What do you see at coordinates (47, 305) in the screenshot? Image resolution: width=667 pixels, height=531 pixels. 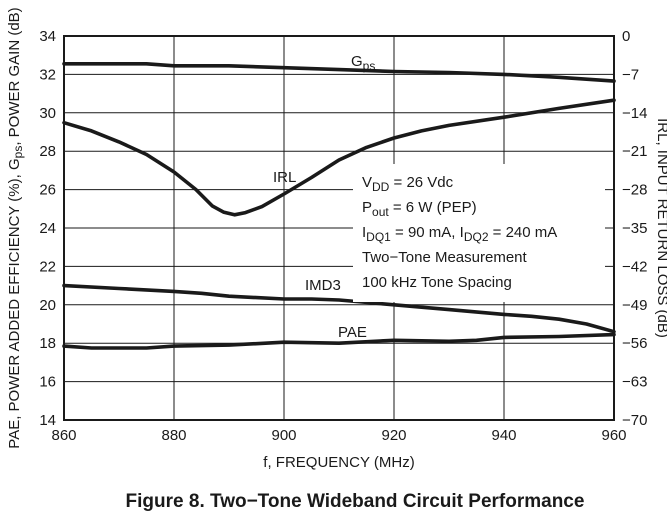 I see `y-tick-label-left: 20` at bounding box center [47, 305].